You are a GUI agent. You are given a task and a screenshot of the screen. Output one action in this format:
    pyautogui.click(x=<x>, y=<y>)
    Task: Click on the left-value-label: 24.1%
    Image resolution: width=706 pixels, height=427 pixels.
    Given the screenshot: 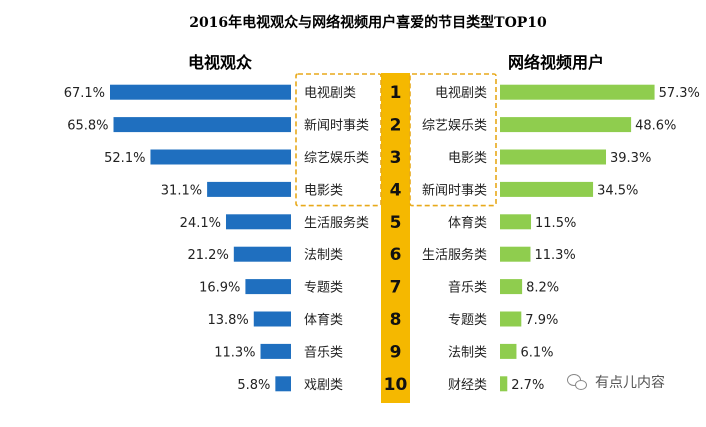 What is the action you would take?
    pyautogui.click(x=200, y=223)
    